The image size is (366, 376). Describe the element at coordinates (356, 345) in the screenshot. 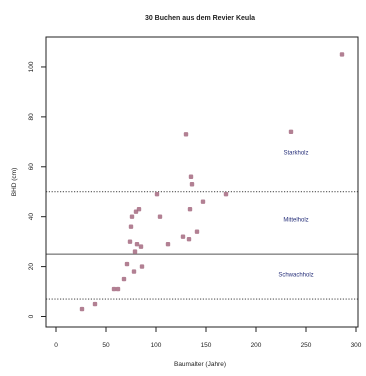

I see `x-tick-label: 300` at that location.